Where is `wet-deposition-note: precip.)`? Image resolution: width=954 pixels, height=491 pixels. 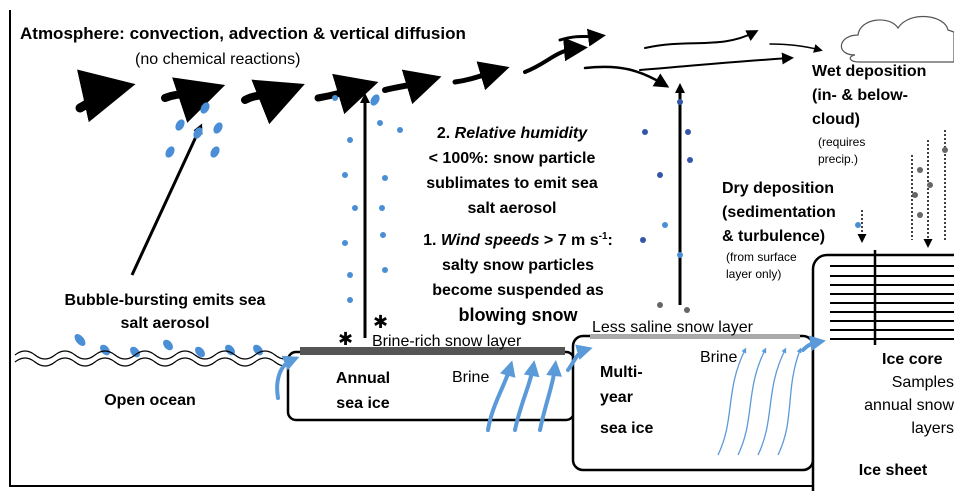 wet-deposition-note: precip.) is located at coordinates (838, 159).